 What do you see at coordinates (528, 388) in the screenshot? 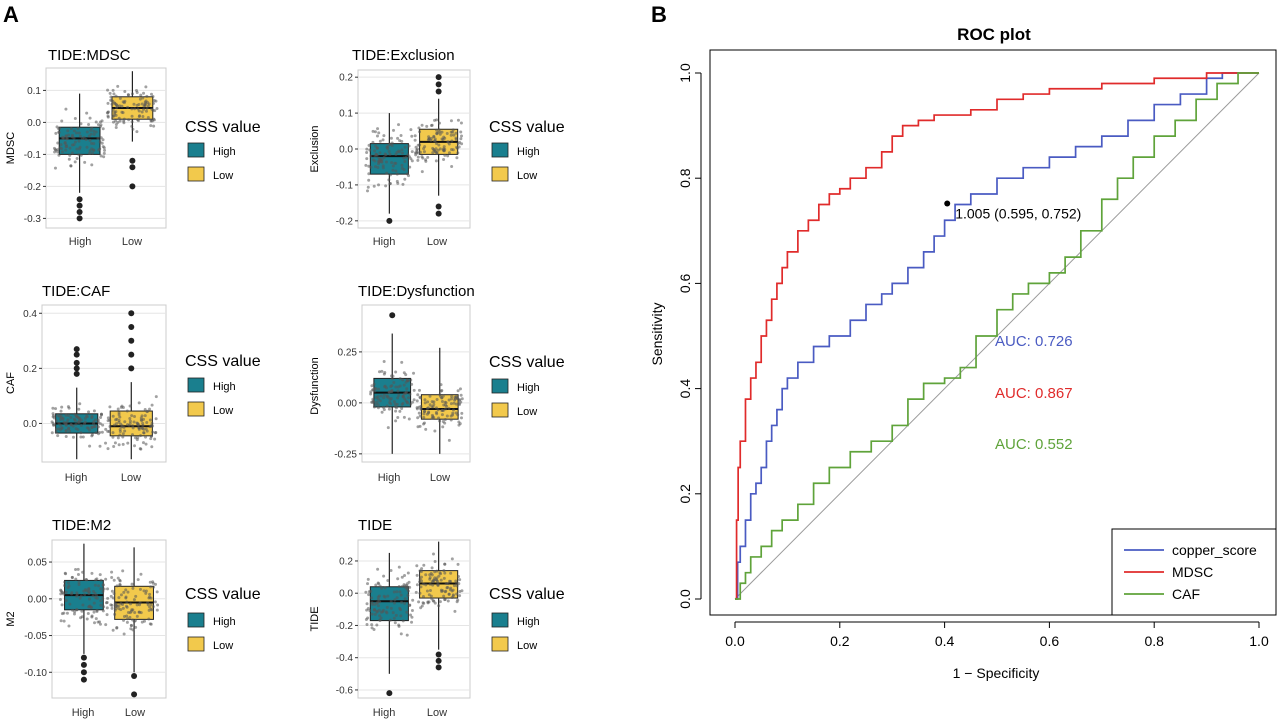
I see `boxplot-dysfunction-legend-high: High` at bounding box center [528, 388].